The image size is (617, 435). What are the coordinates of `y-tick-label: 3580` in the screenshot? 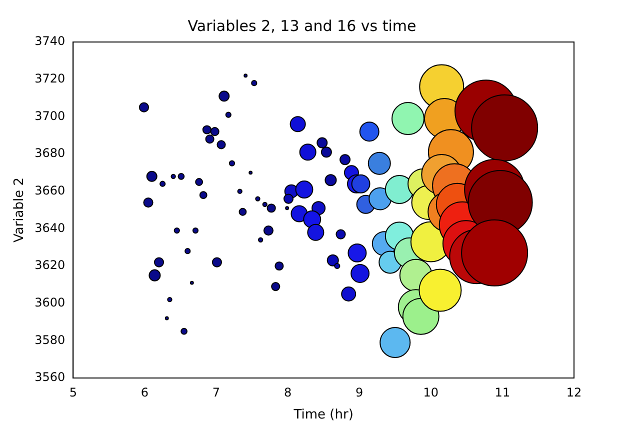 It's located at (50, 339).